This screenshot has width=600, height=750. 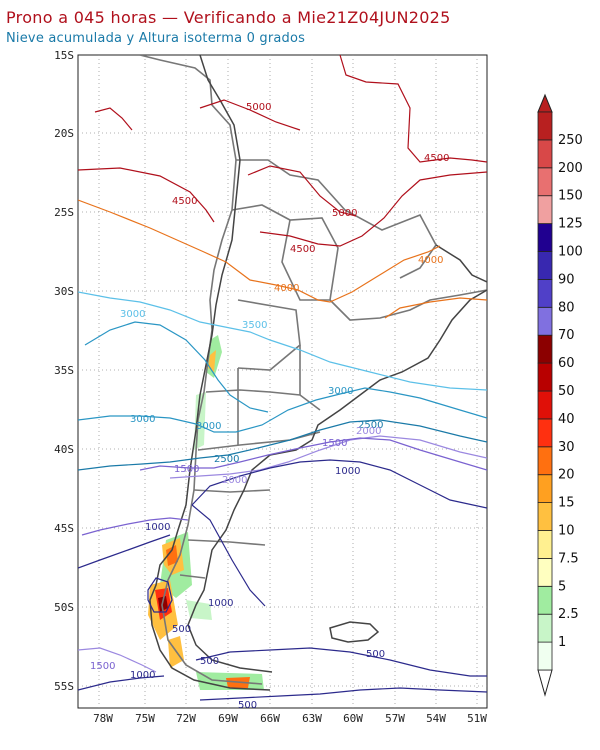 What do you see at coordinates (566, 475) in the screenshot?
I see `colorbar-label: 20` at bounding box center [566, 475].